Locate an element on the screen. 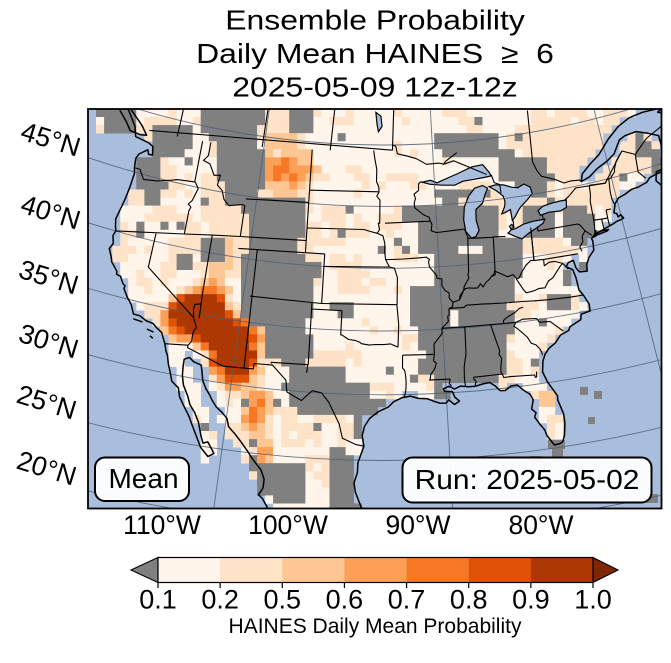 Image resolution: width=671 pixels, height=663 pixels. svg-text: 0.2 is located at coordinates (220, 600).